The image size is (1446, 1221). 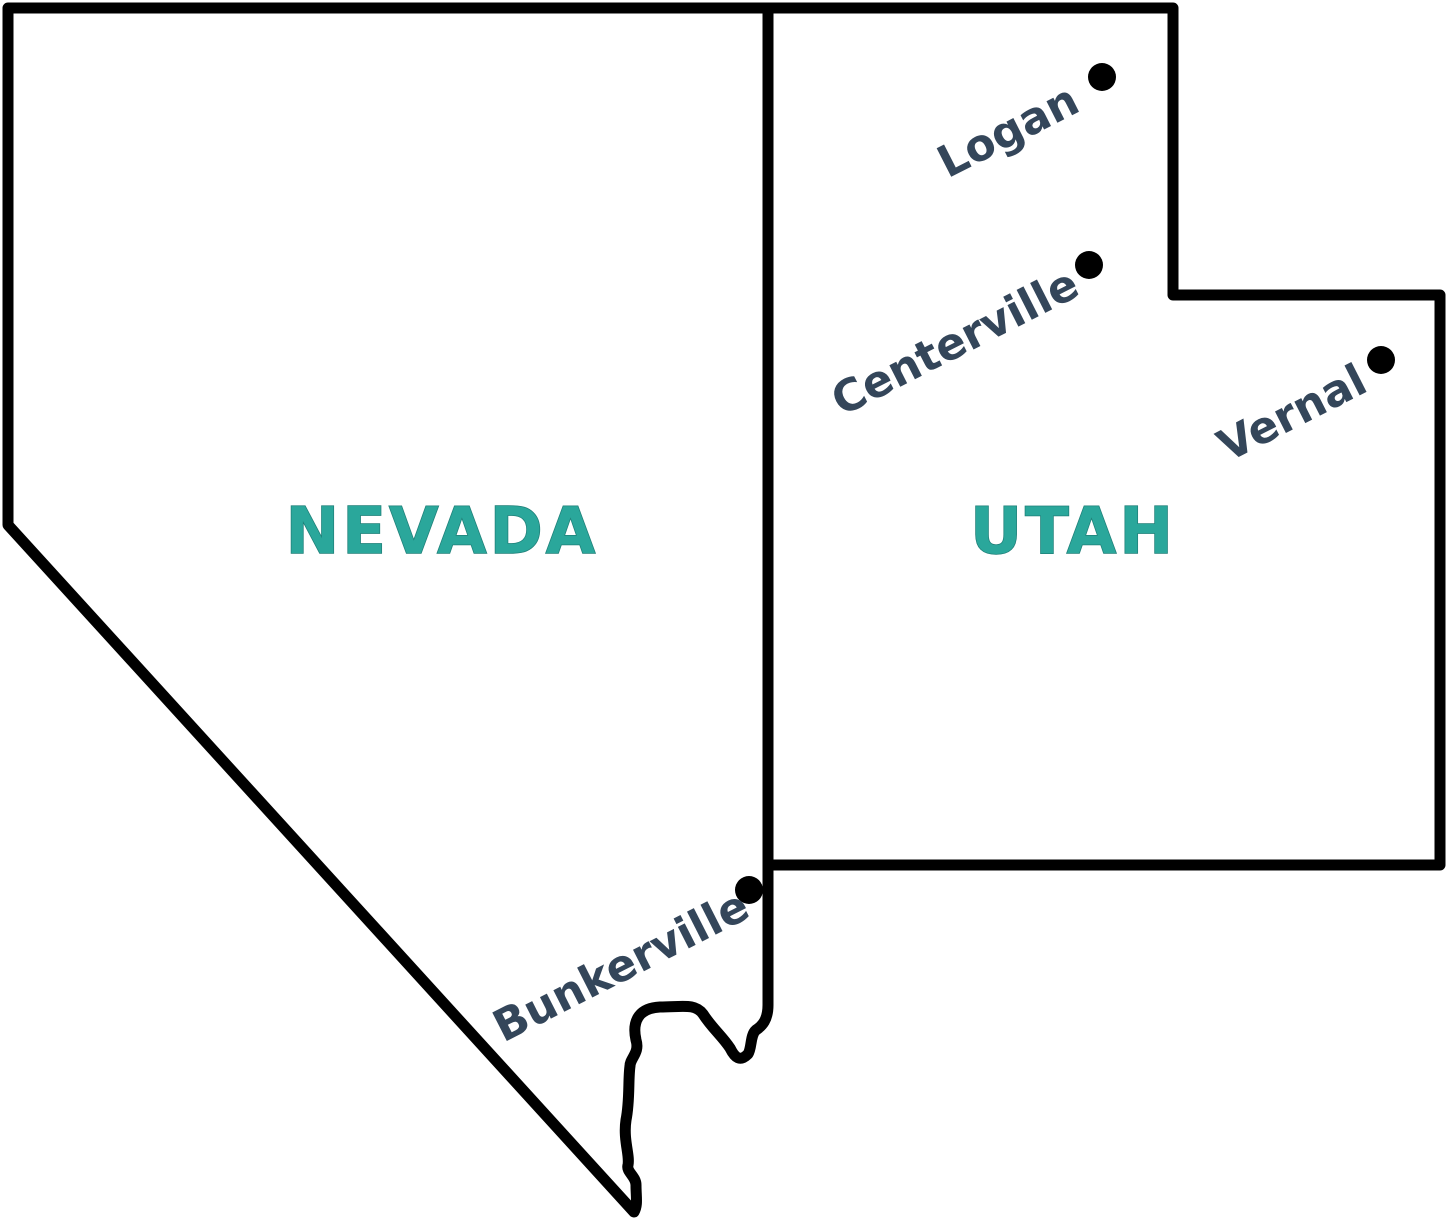 I want to click on city-marker-centerville, so click(x=1089, y=265).